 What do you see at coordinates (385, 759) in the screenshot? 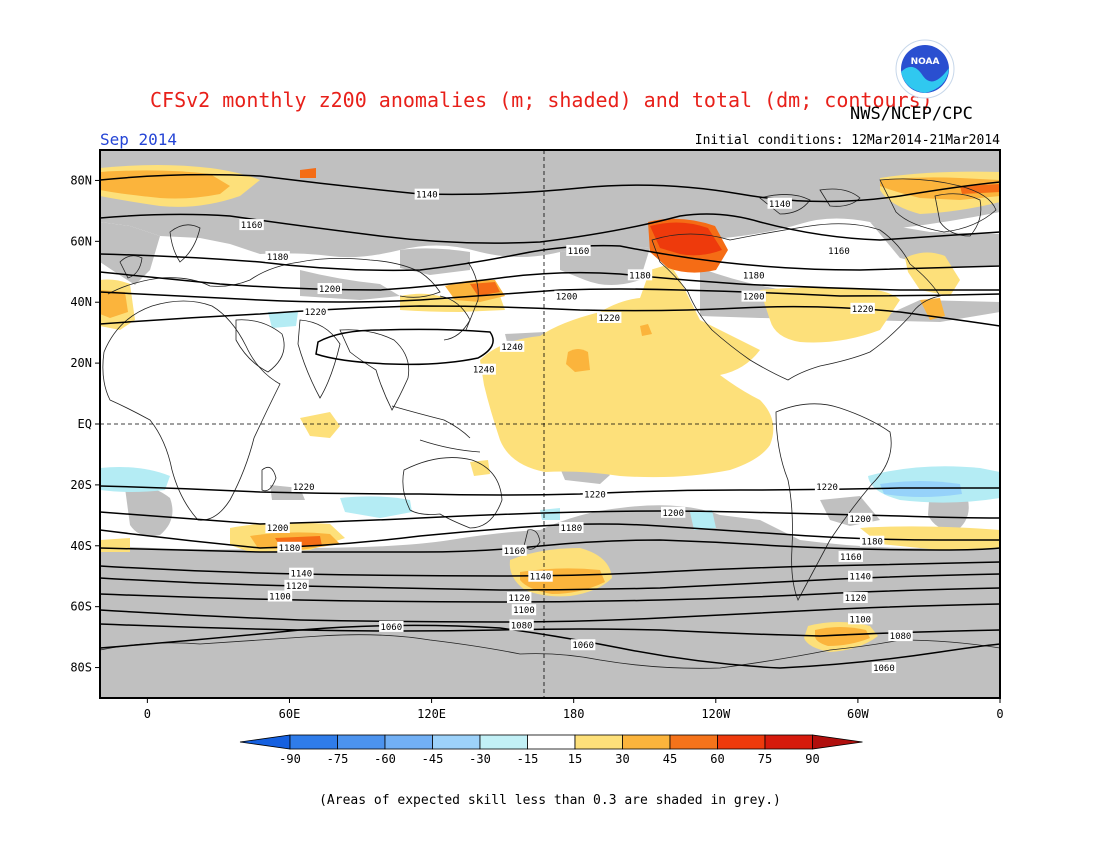
I see `colorbar-label: -60` at bounding box center [385, 759].